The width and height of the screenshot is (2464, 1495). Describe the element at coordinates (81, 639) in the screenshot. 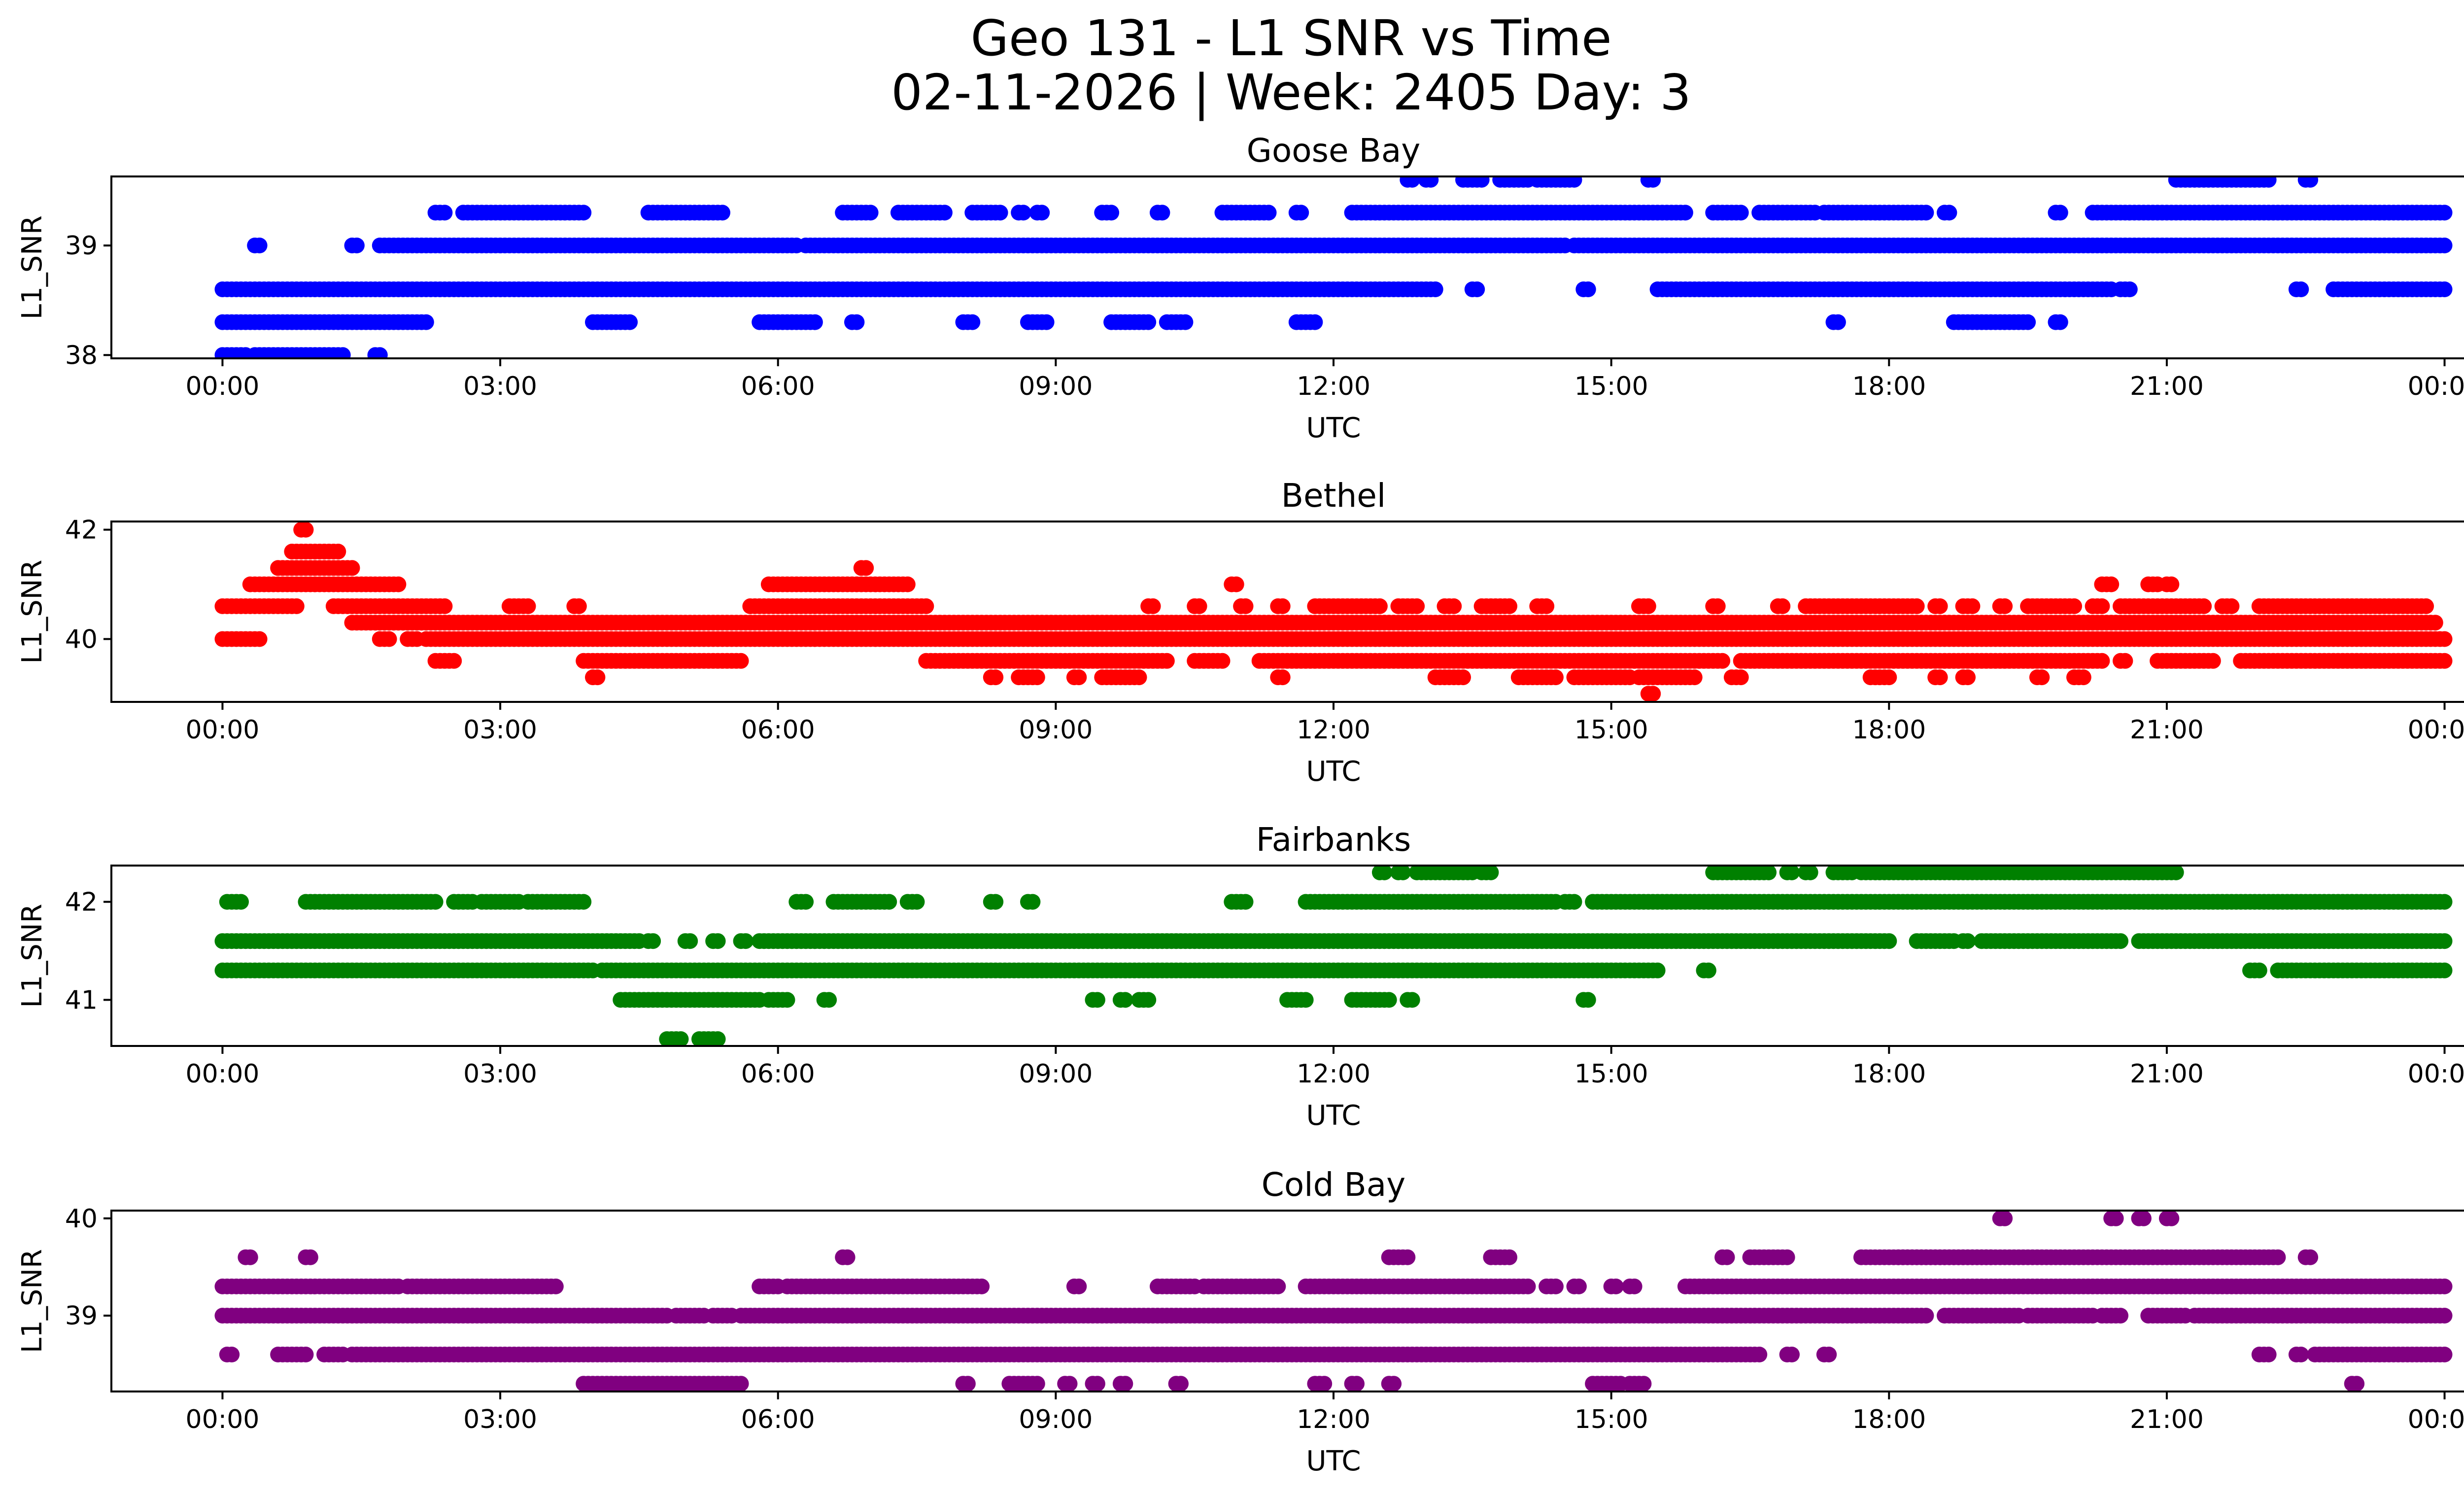

I see `y-tick-label: 40` at that location.